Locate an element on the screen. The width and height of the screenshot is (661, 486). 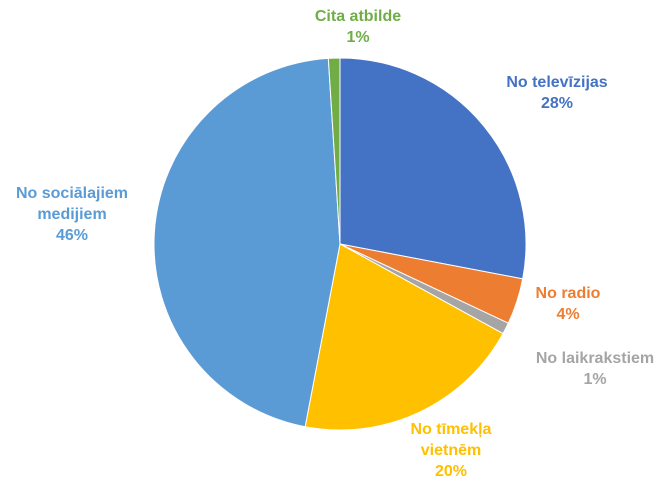
slice-percent-0: 28% is located at coordinates (557, 103).